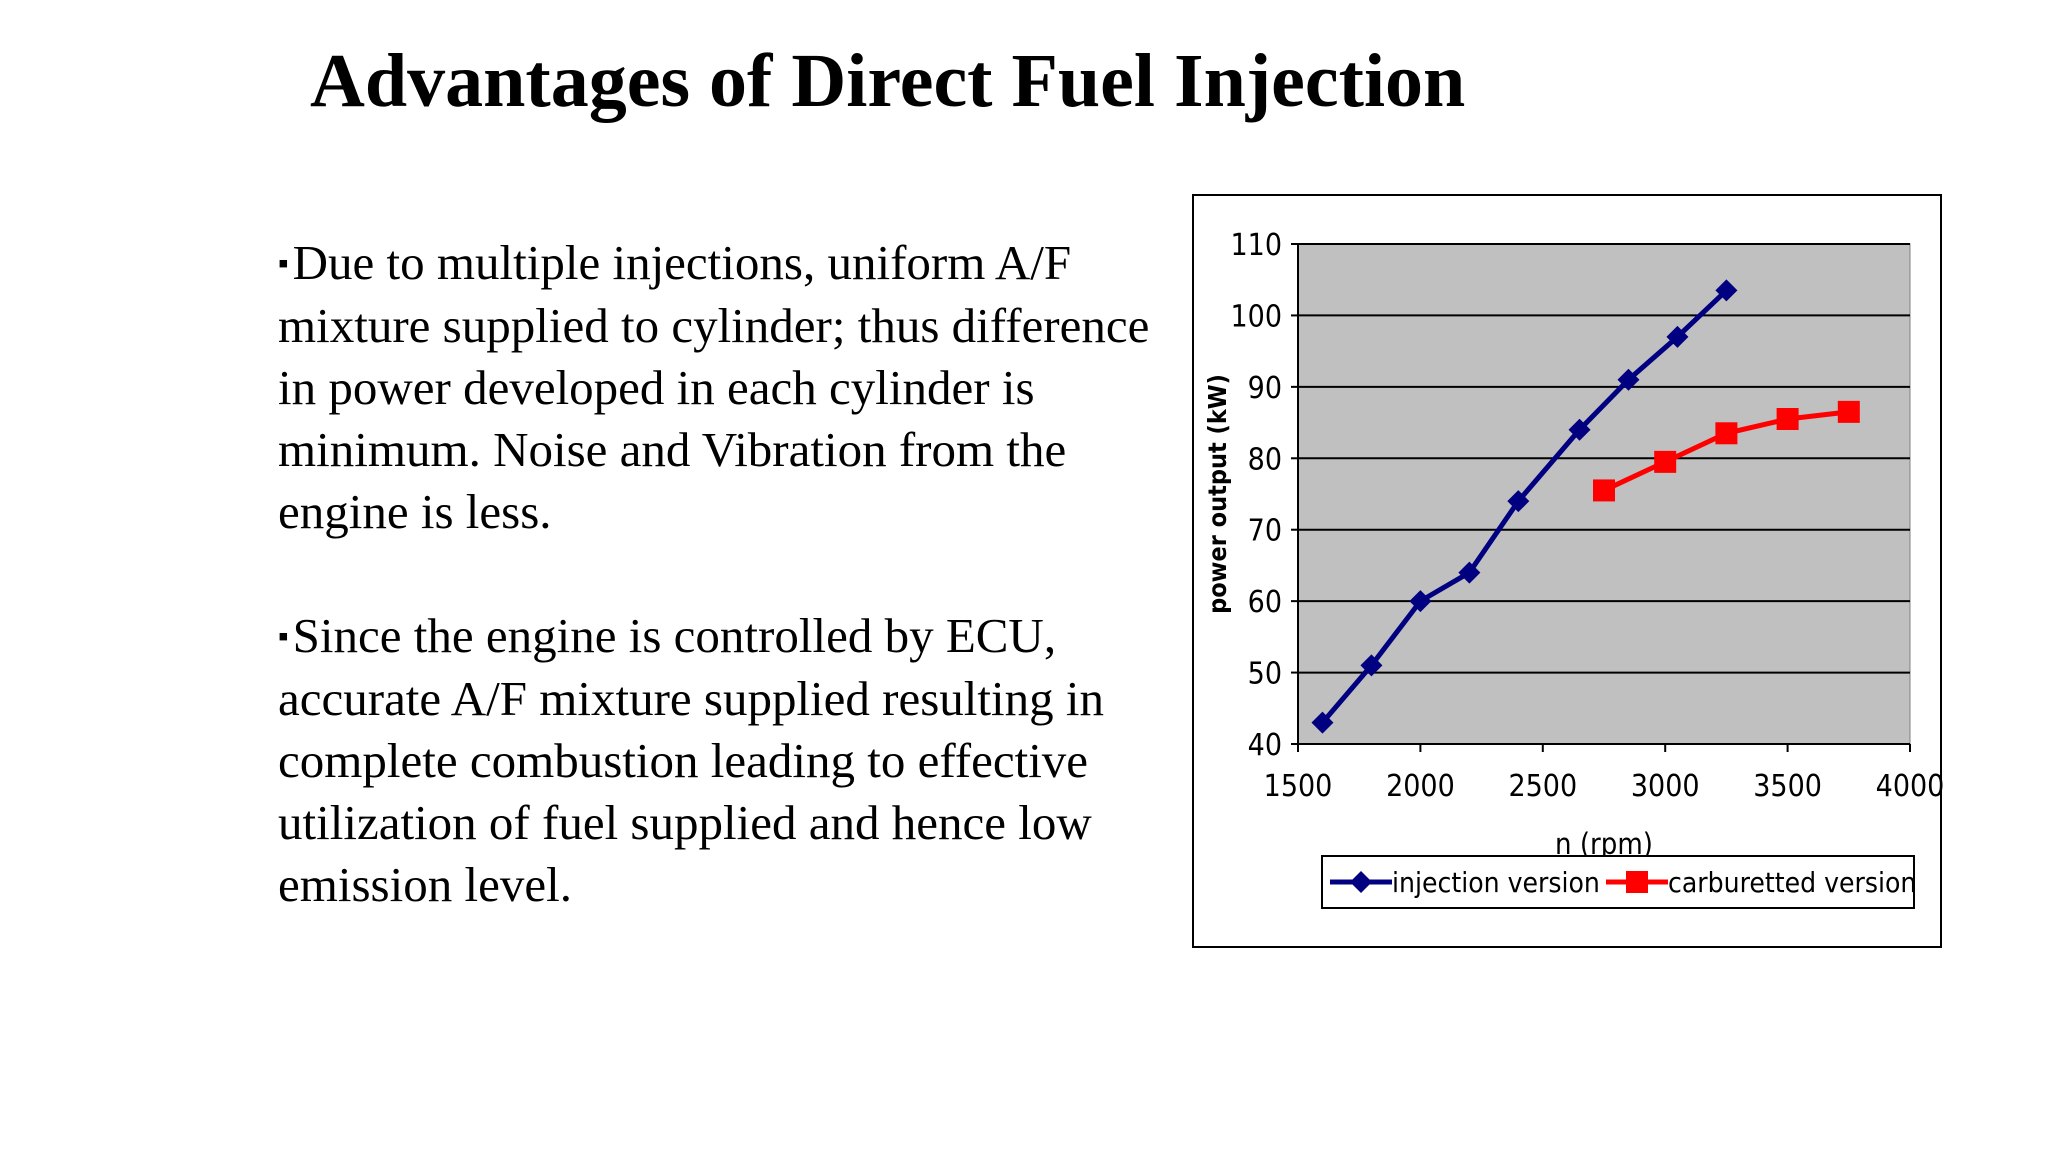  I want to click on slide-title: Advantages of Direct Fuel Injection, so click(888, 81).